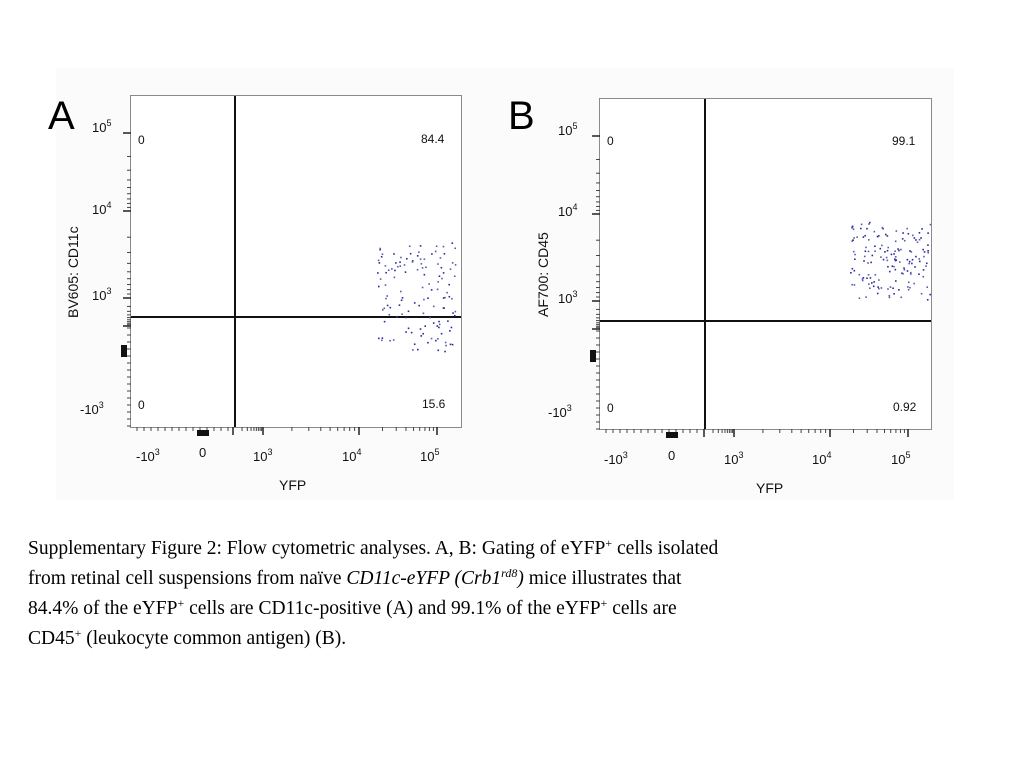 This screenshot has height=768, width=1024. What do you see at coordinates (568, 210) in the screenshot?
I see `y-tick-label: 10⁴` at bounding box center [568, 210].